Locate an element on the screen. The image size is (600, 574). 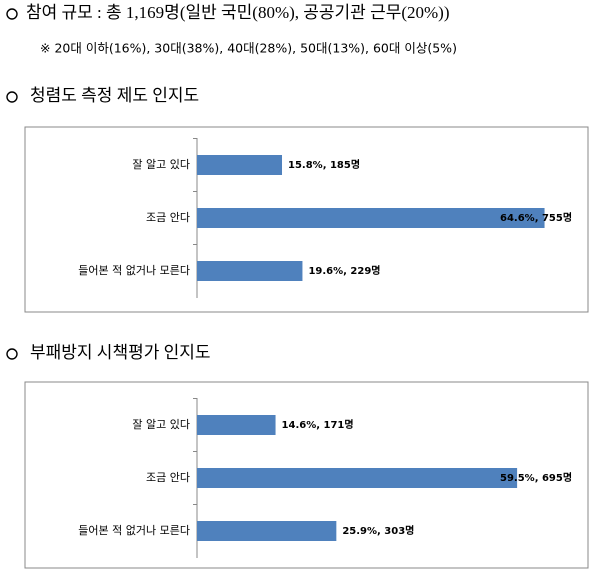
section-title: 부패방지 시책평가 인지도 is located at coordinates (120, 352).